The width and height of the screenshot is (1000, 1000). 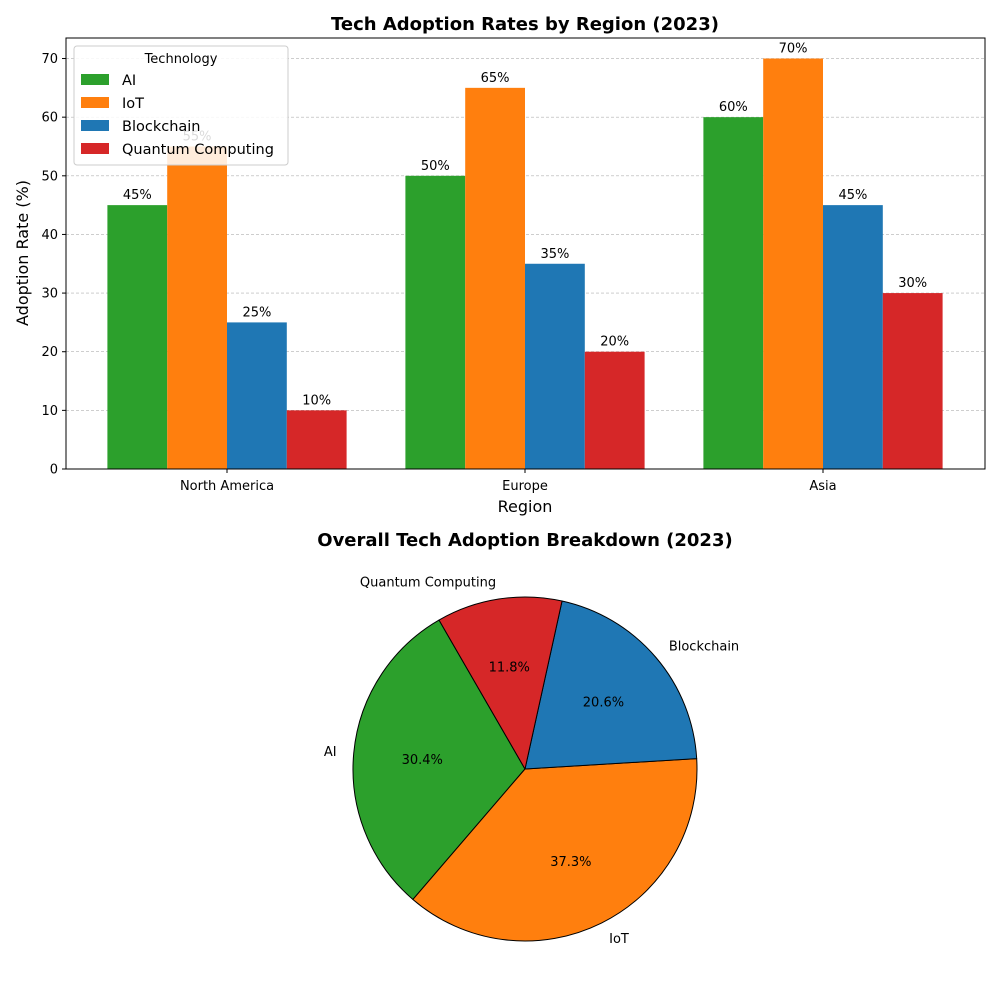 What do you see at coordinates (524, 540) in the screenshot?
I see `pie-chart-title: Overall Tech Adoption Breakdown (2023)` at bounding box center [524, 540].